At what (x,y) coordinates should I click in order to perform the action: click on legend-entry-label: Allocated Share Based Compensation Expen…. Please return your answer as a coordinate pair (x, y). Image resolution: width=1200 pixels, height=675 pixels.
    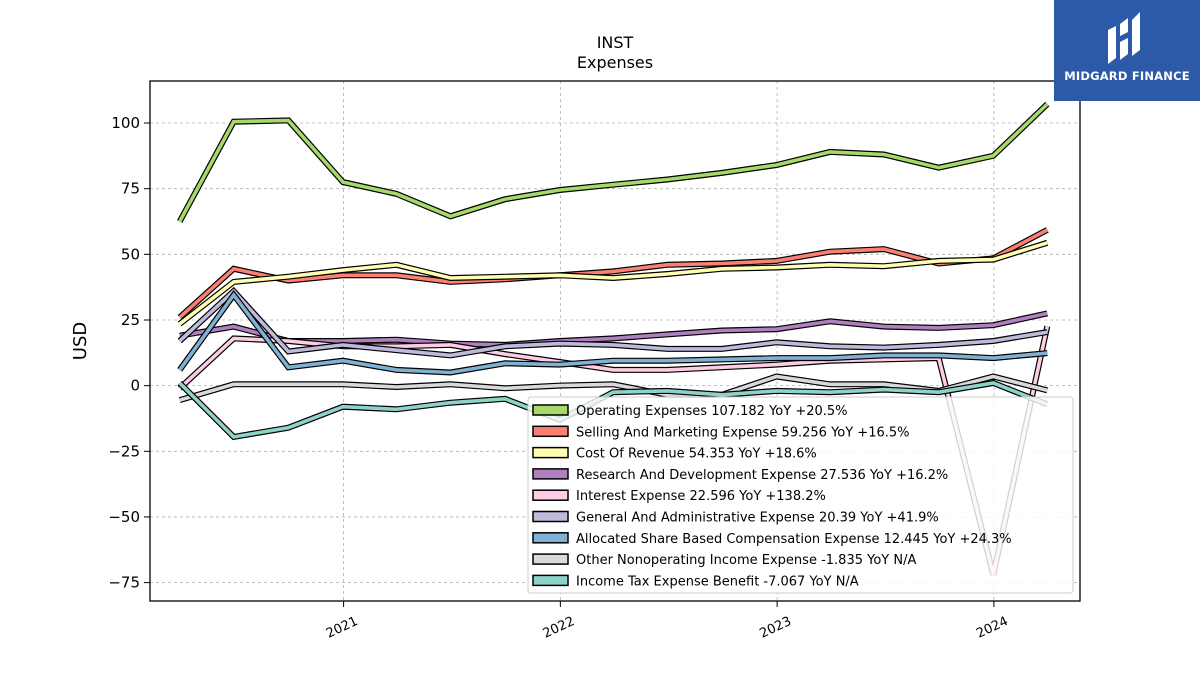
    Looking at the image, I should click on (794, 539).